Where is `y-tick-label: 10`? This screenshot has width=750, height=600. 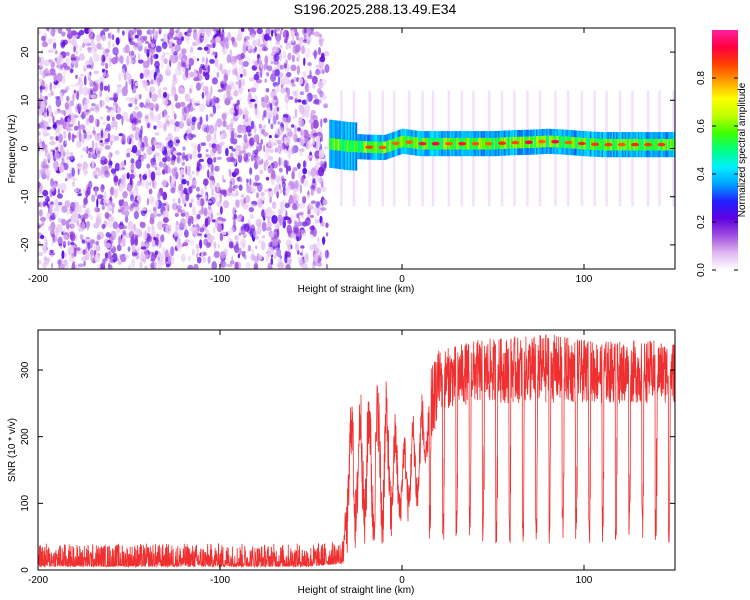
y-tick-label: 10 is located at coordinates (25, 100).